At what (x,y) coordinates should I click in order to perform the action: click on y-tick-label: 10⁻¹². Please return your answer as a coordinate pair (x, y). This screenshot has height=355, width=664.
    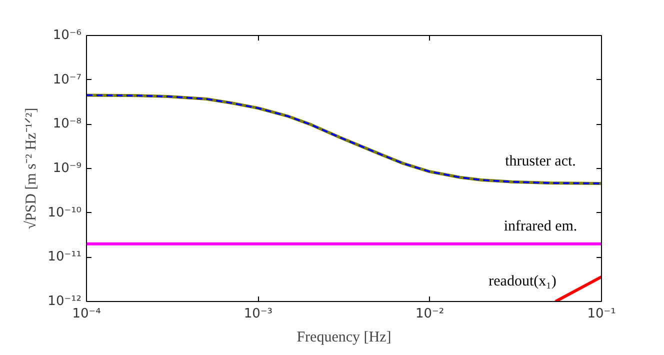
    Looking at the image, I should click on (65, 301).